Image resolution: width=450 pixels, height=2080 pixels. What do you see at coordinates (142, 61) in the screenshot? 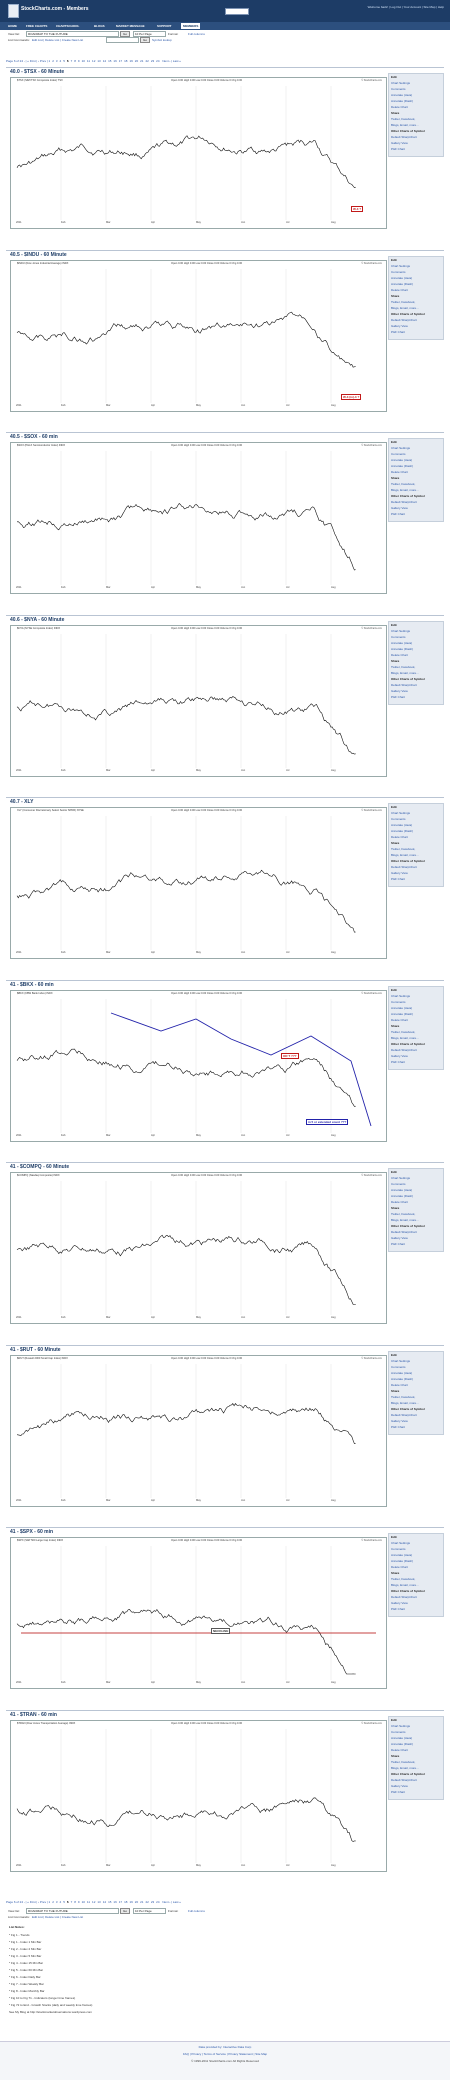
I see `page-link: 21` at bounding box center [142, 61].